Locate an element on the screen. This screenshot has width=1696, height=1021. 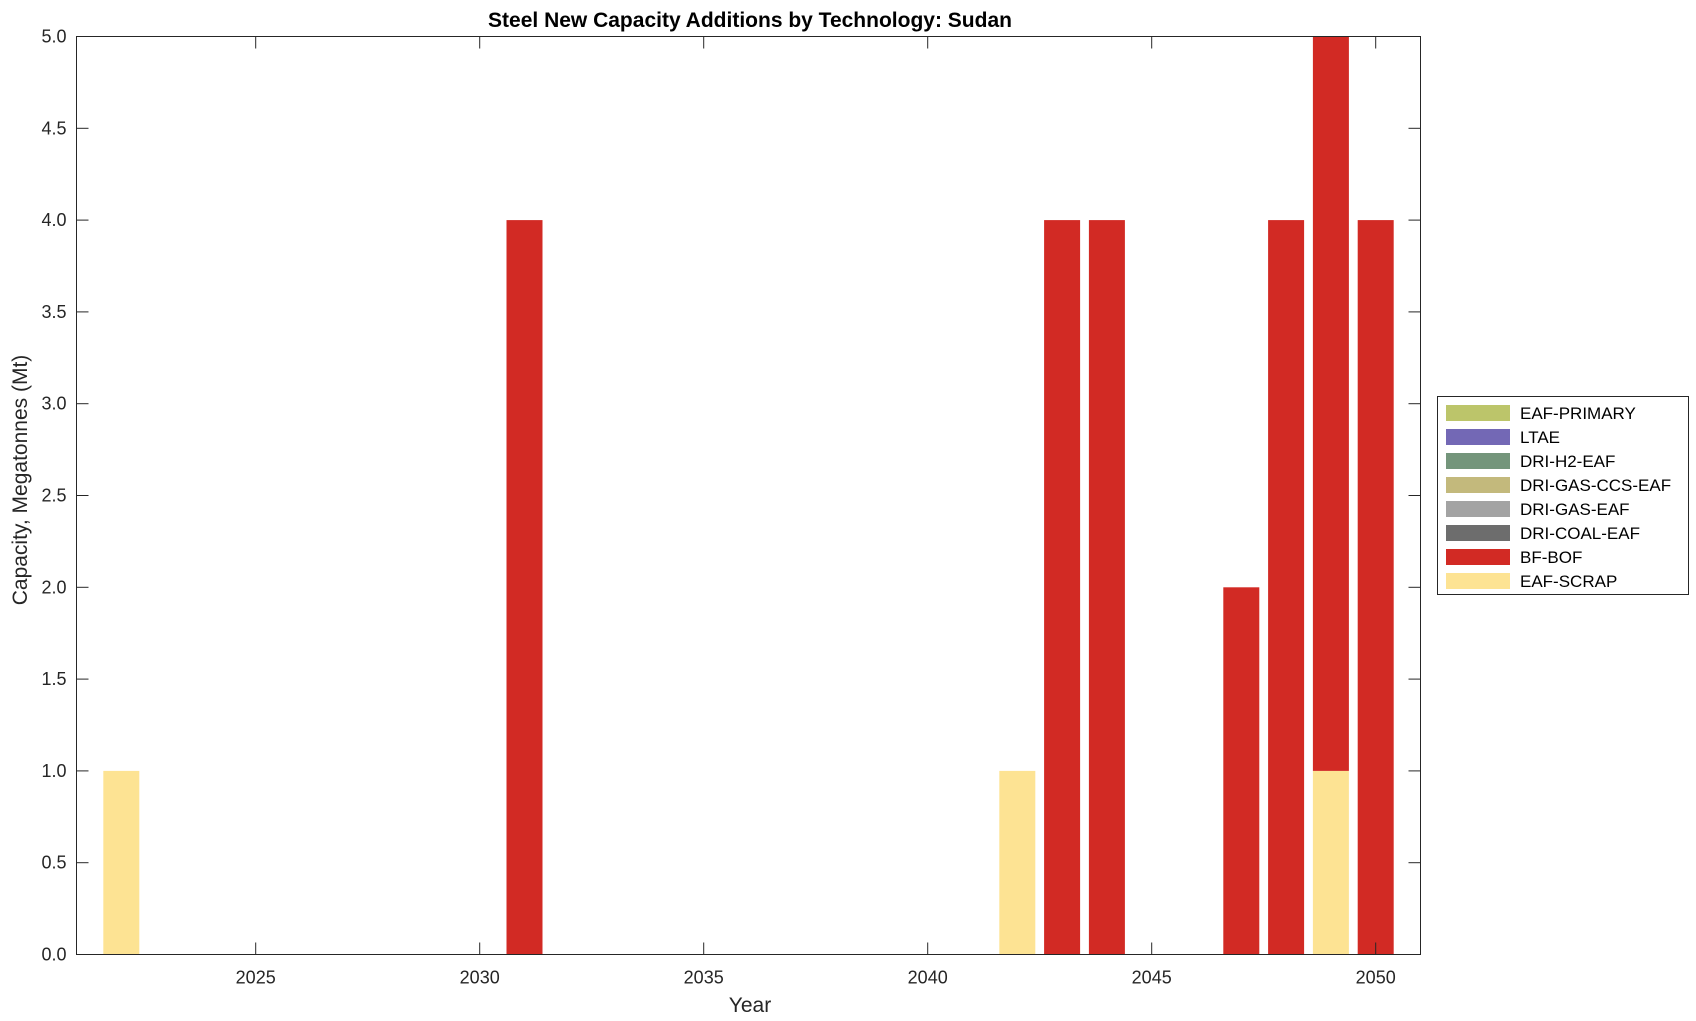
bar-eaf-scrap-2049 is located at coordinates (1330, 862).